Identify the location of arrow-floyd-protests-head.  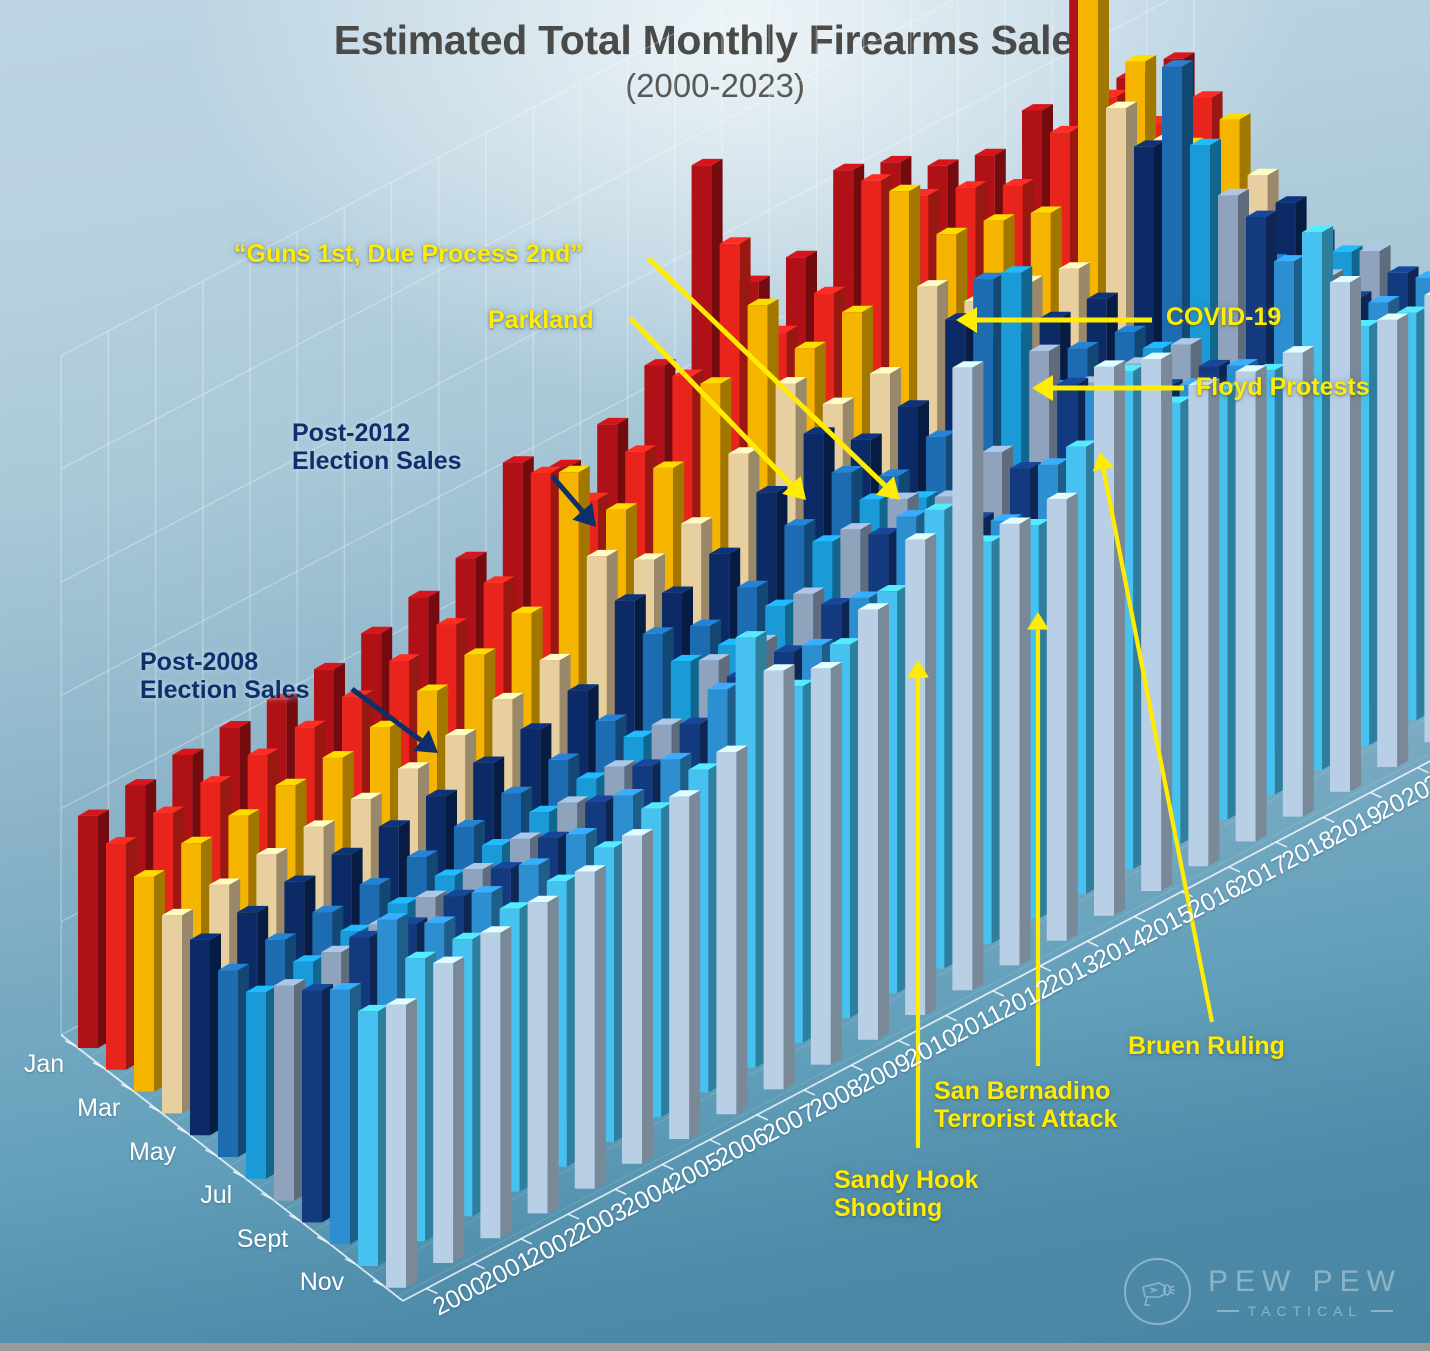
(1042, 388).